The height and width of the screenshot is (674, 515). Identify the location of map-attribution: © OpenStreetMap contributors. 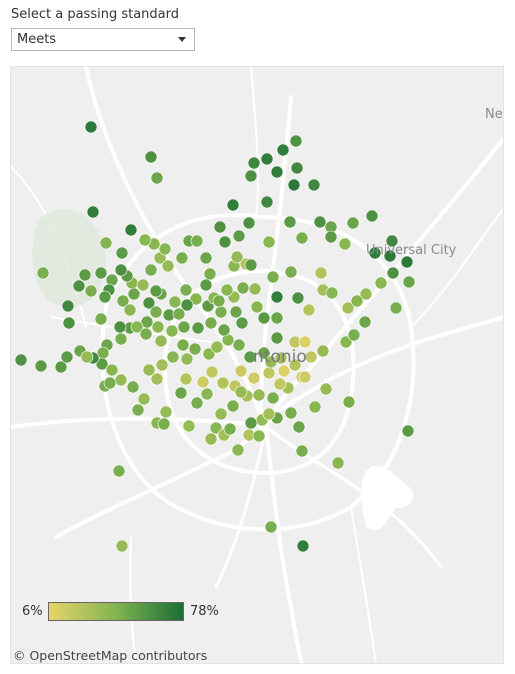
(110, 655).